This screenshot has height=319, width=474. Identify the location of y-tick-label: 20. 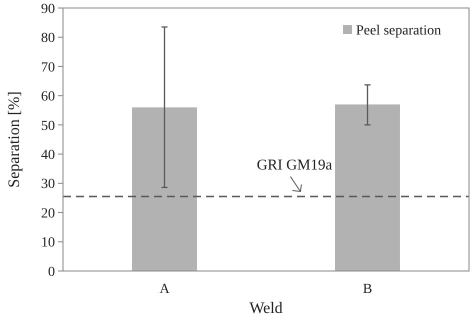
(48, 214).